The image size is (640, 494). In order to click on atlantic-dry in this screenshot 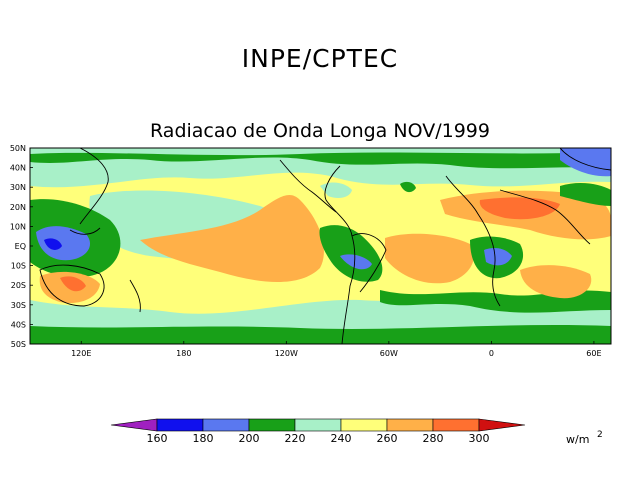, I will do `click(429, 258)`.